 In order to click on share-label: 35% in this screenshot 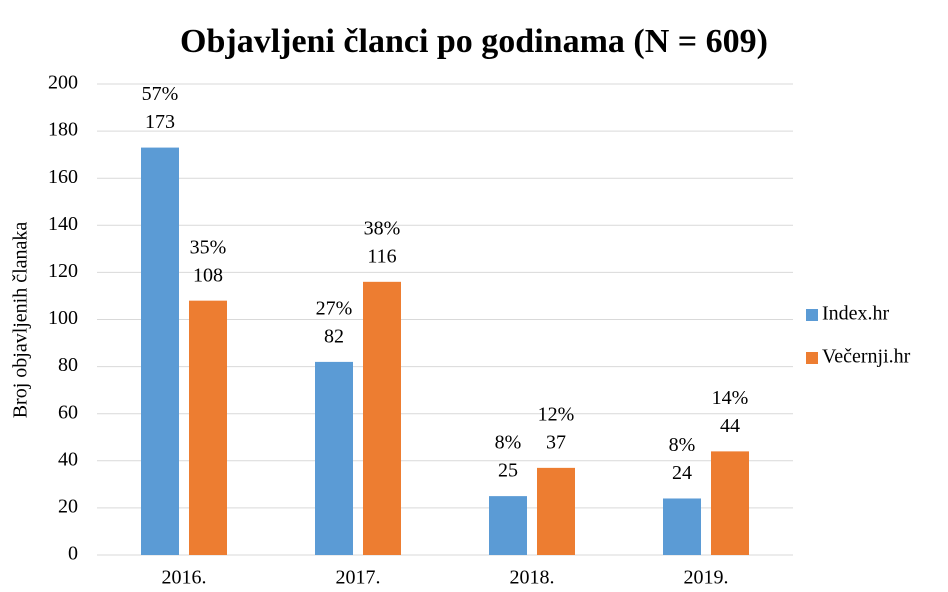, I will do `click(208, 247)`.